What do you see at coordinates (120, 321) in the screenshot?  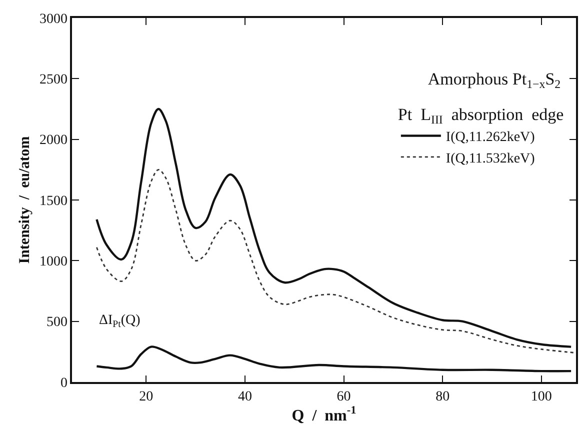 I see `series-label: ΔI$_{Pt}$(Q)` at bounding box center [120, 321].